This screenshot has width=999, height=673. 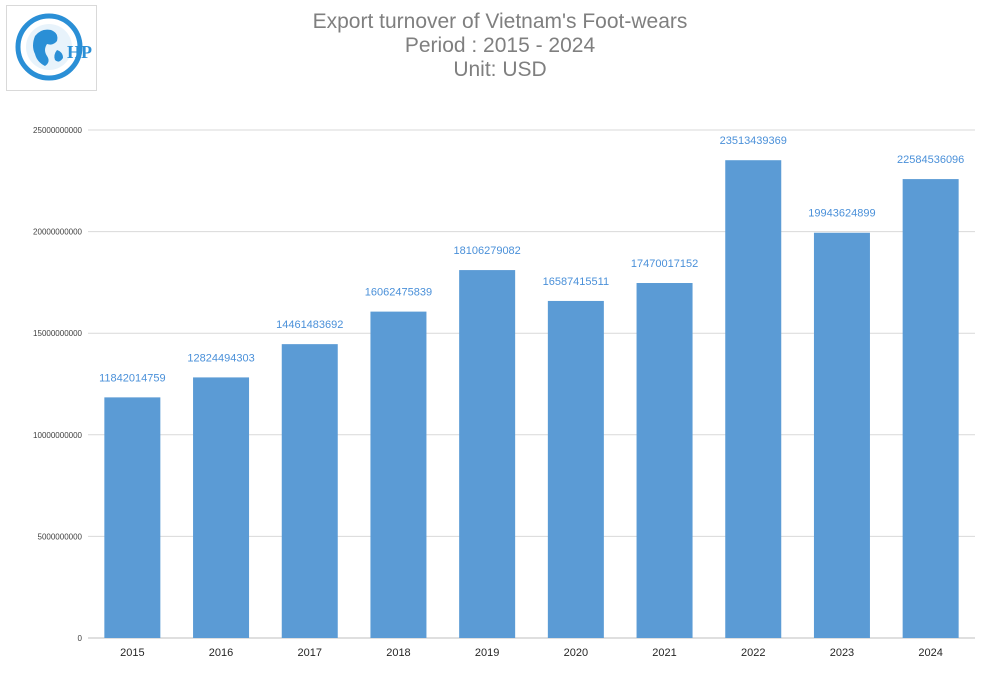 I want to click on title-line-3: Unit: USD, so click(x=500, y=69).